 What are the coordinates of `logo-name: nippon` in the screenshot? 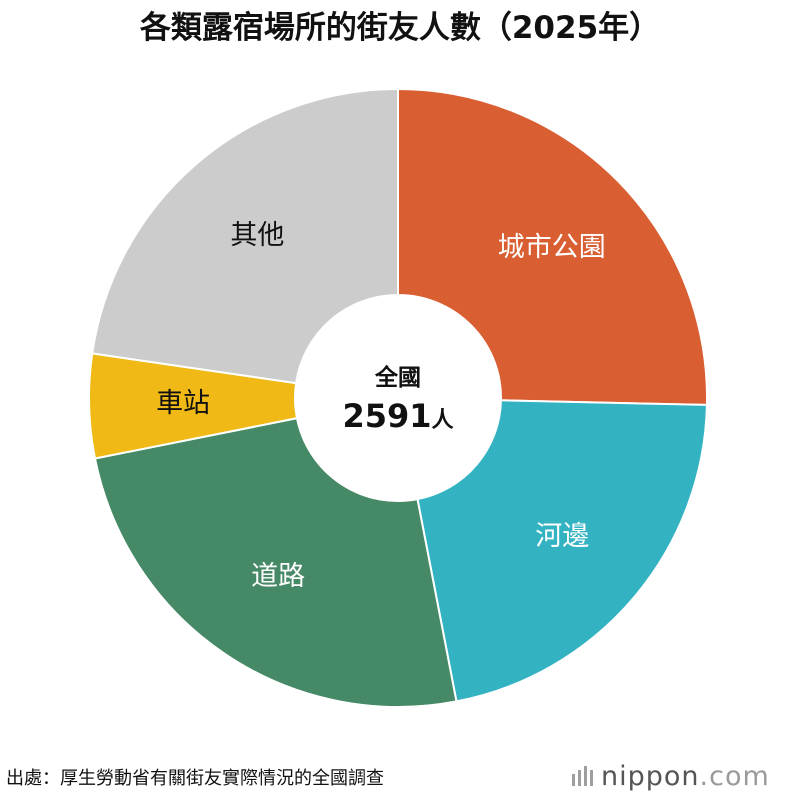 It's located at (650, 776).